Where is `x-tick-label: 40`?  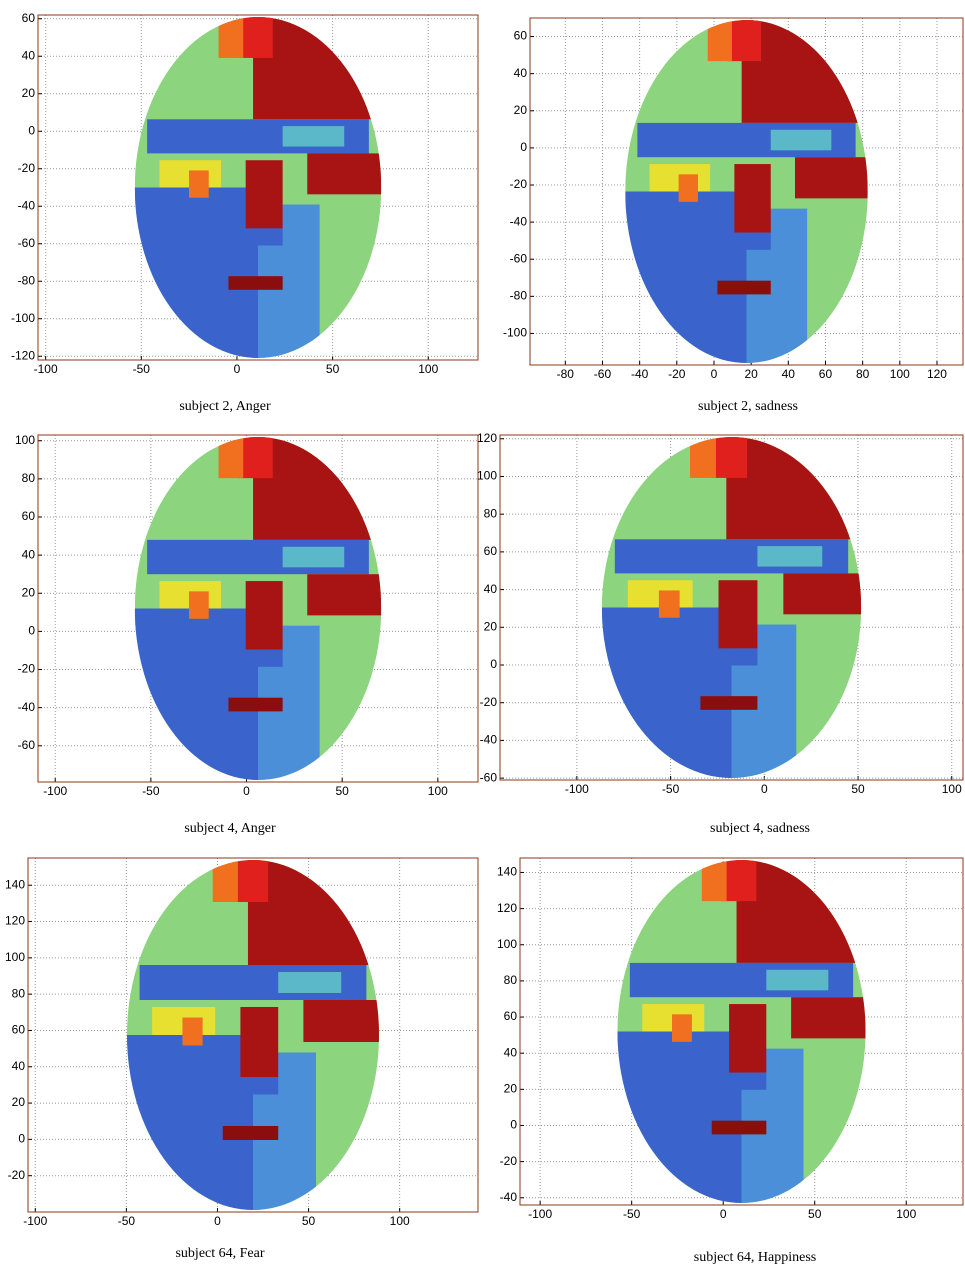
x-tick-label: 40 is located at coordinates (789, 374).